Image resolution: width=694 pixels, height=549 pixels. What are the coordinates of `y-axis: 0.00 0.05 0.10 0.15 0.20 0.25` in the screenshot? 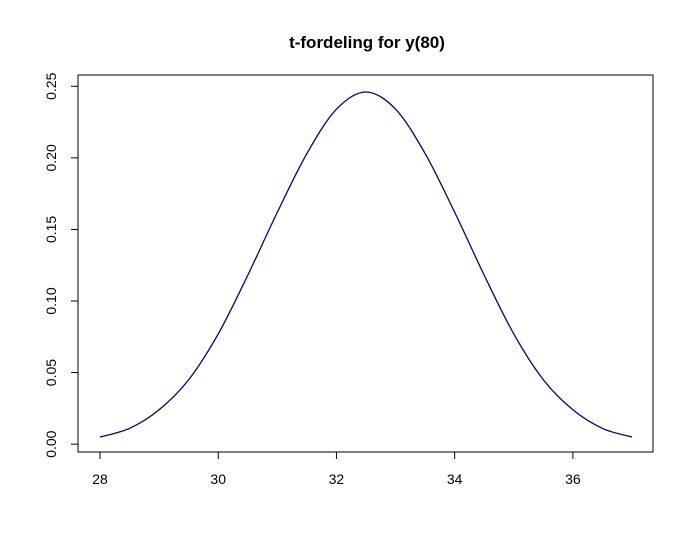 It's located at (61, 265).